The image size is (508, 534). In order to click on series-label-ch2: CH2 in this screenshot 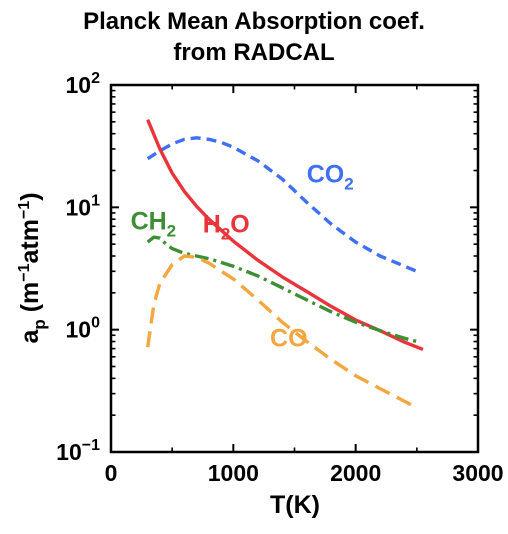, I will do `click(154, 223)`.